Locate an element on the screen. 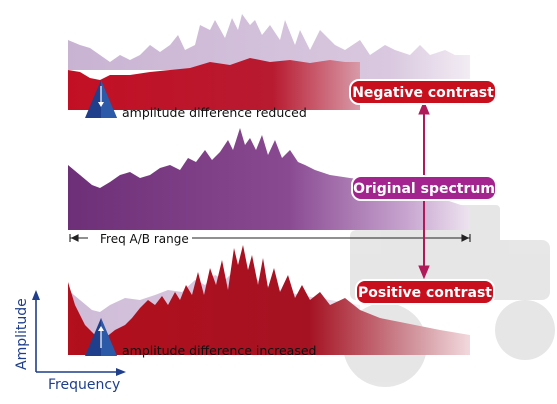  negative-spectrum is located at coordinates (214, 84).